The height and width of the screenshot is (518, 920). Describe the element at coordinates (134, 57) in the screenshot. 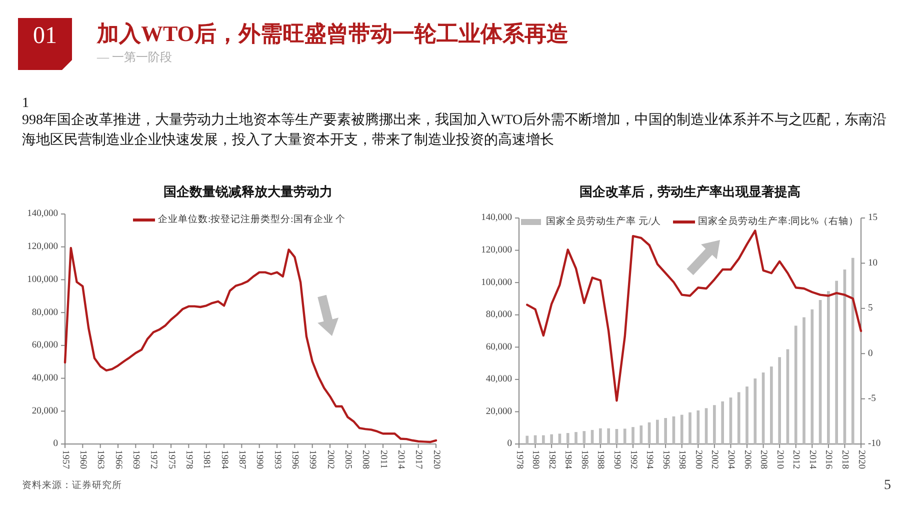

I see `text: — 一第一阶段` at that location.